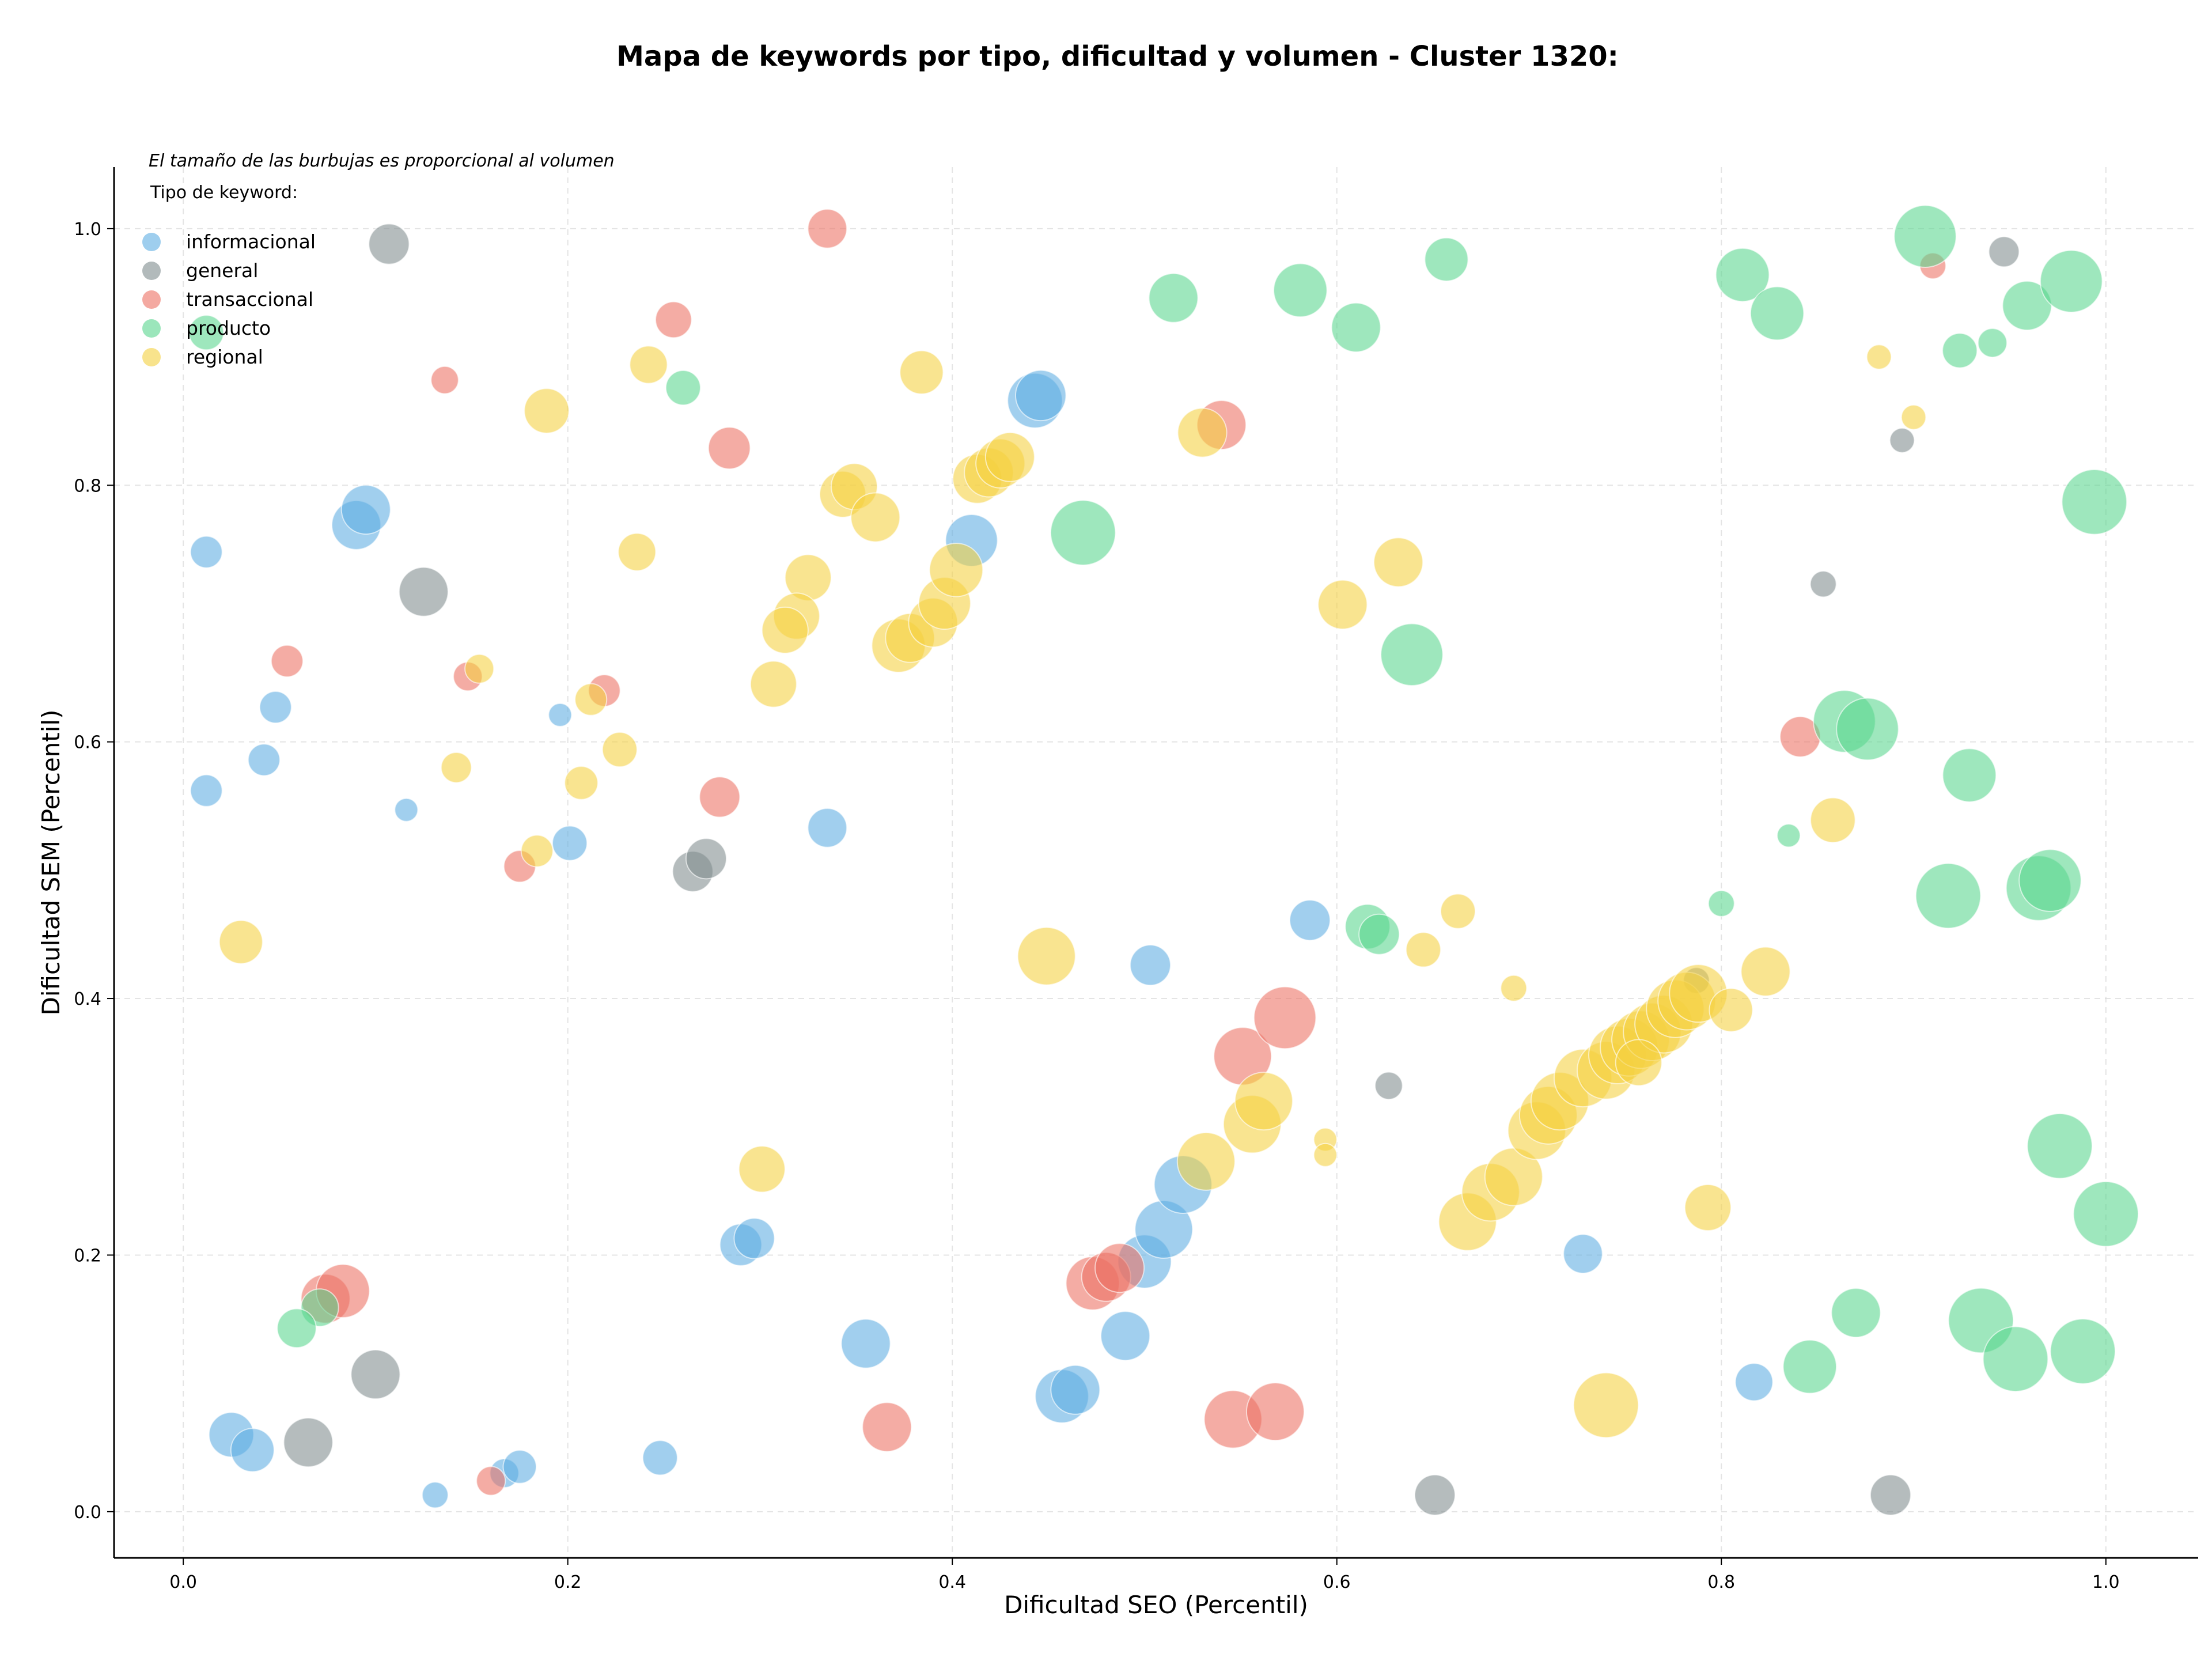 This screenshot has height=1661, width=2212. I want to click on legend-label-transaccional: transaccional, so click(249, 299).